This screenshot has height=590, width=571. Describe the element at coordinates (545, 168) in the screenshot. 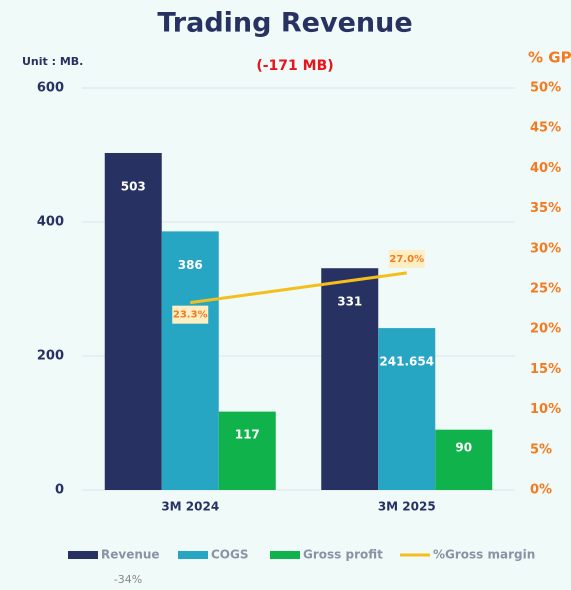

I see `y2-tick-label: 40%` at that location.